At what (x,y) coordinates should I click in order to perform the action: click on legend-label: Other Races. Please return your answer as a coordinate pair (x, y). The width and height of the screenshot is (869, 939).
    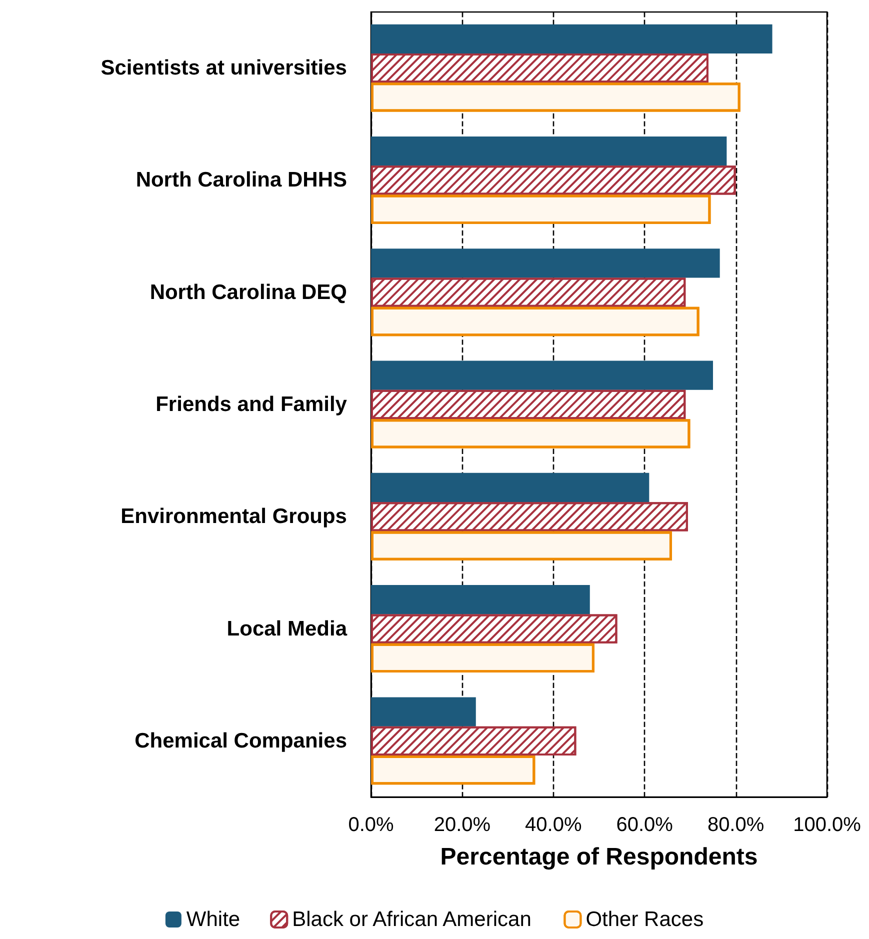
    Looking at the image, I should click on (645, 919).